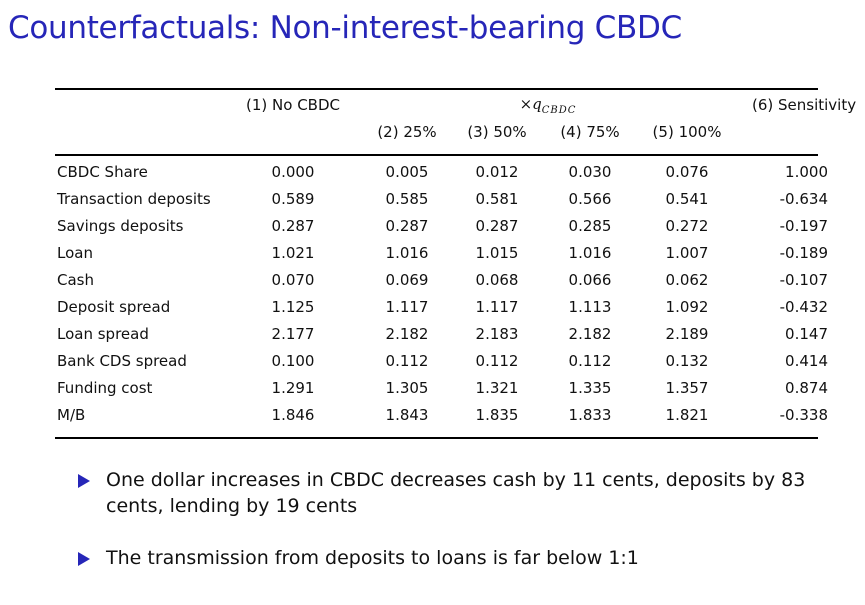 The height and width of the screenshot is (605, 865). I want to click on row-label: Cash, so click(75, 280).